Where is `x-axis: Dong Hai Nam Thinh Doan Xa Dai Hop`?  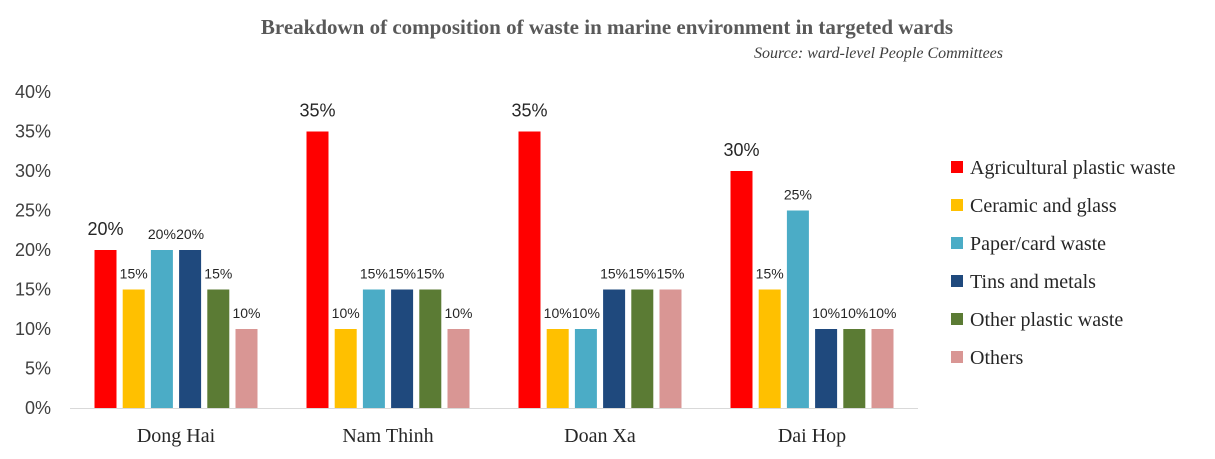 x-axis: Dong Hai Nam Thinh Doan Xa Dai Hop is located at coordinates (494, 427).